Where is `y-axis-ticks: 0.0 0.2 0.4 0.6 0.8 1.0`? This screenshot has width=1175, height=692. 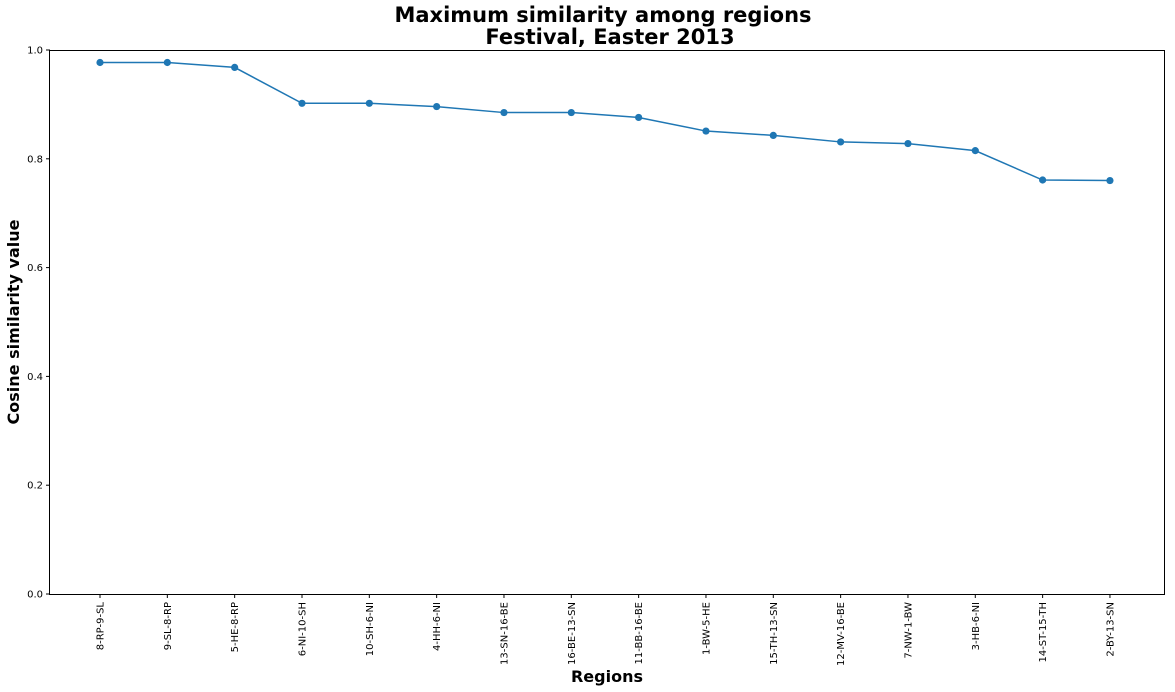
y-axis-ticks: 0.0 0.2 0.4 0.6 0.8 1.0 is located at coordinates (38, 323).